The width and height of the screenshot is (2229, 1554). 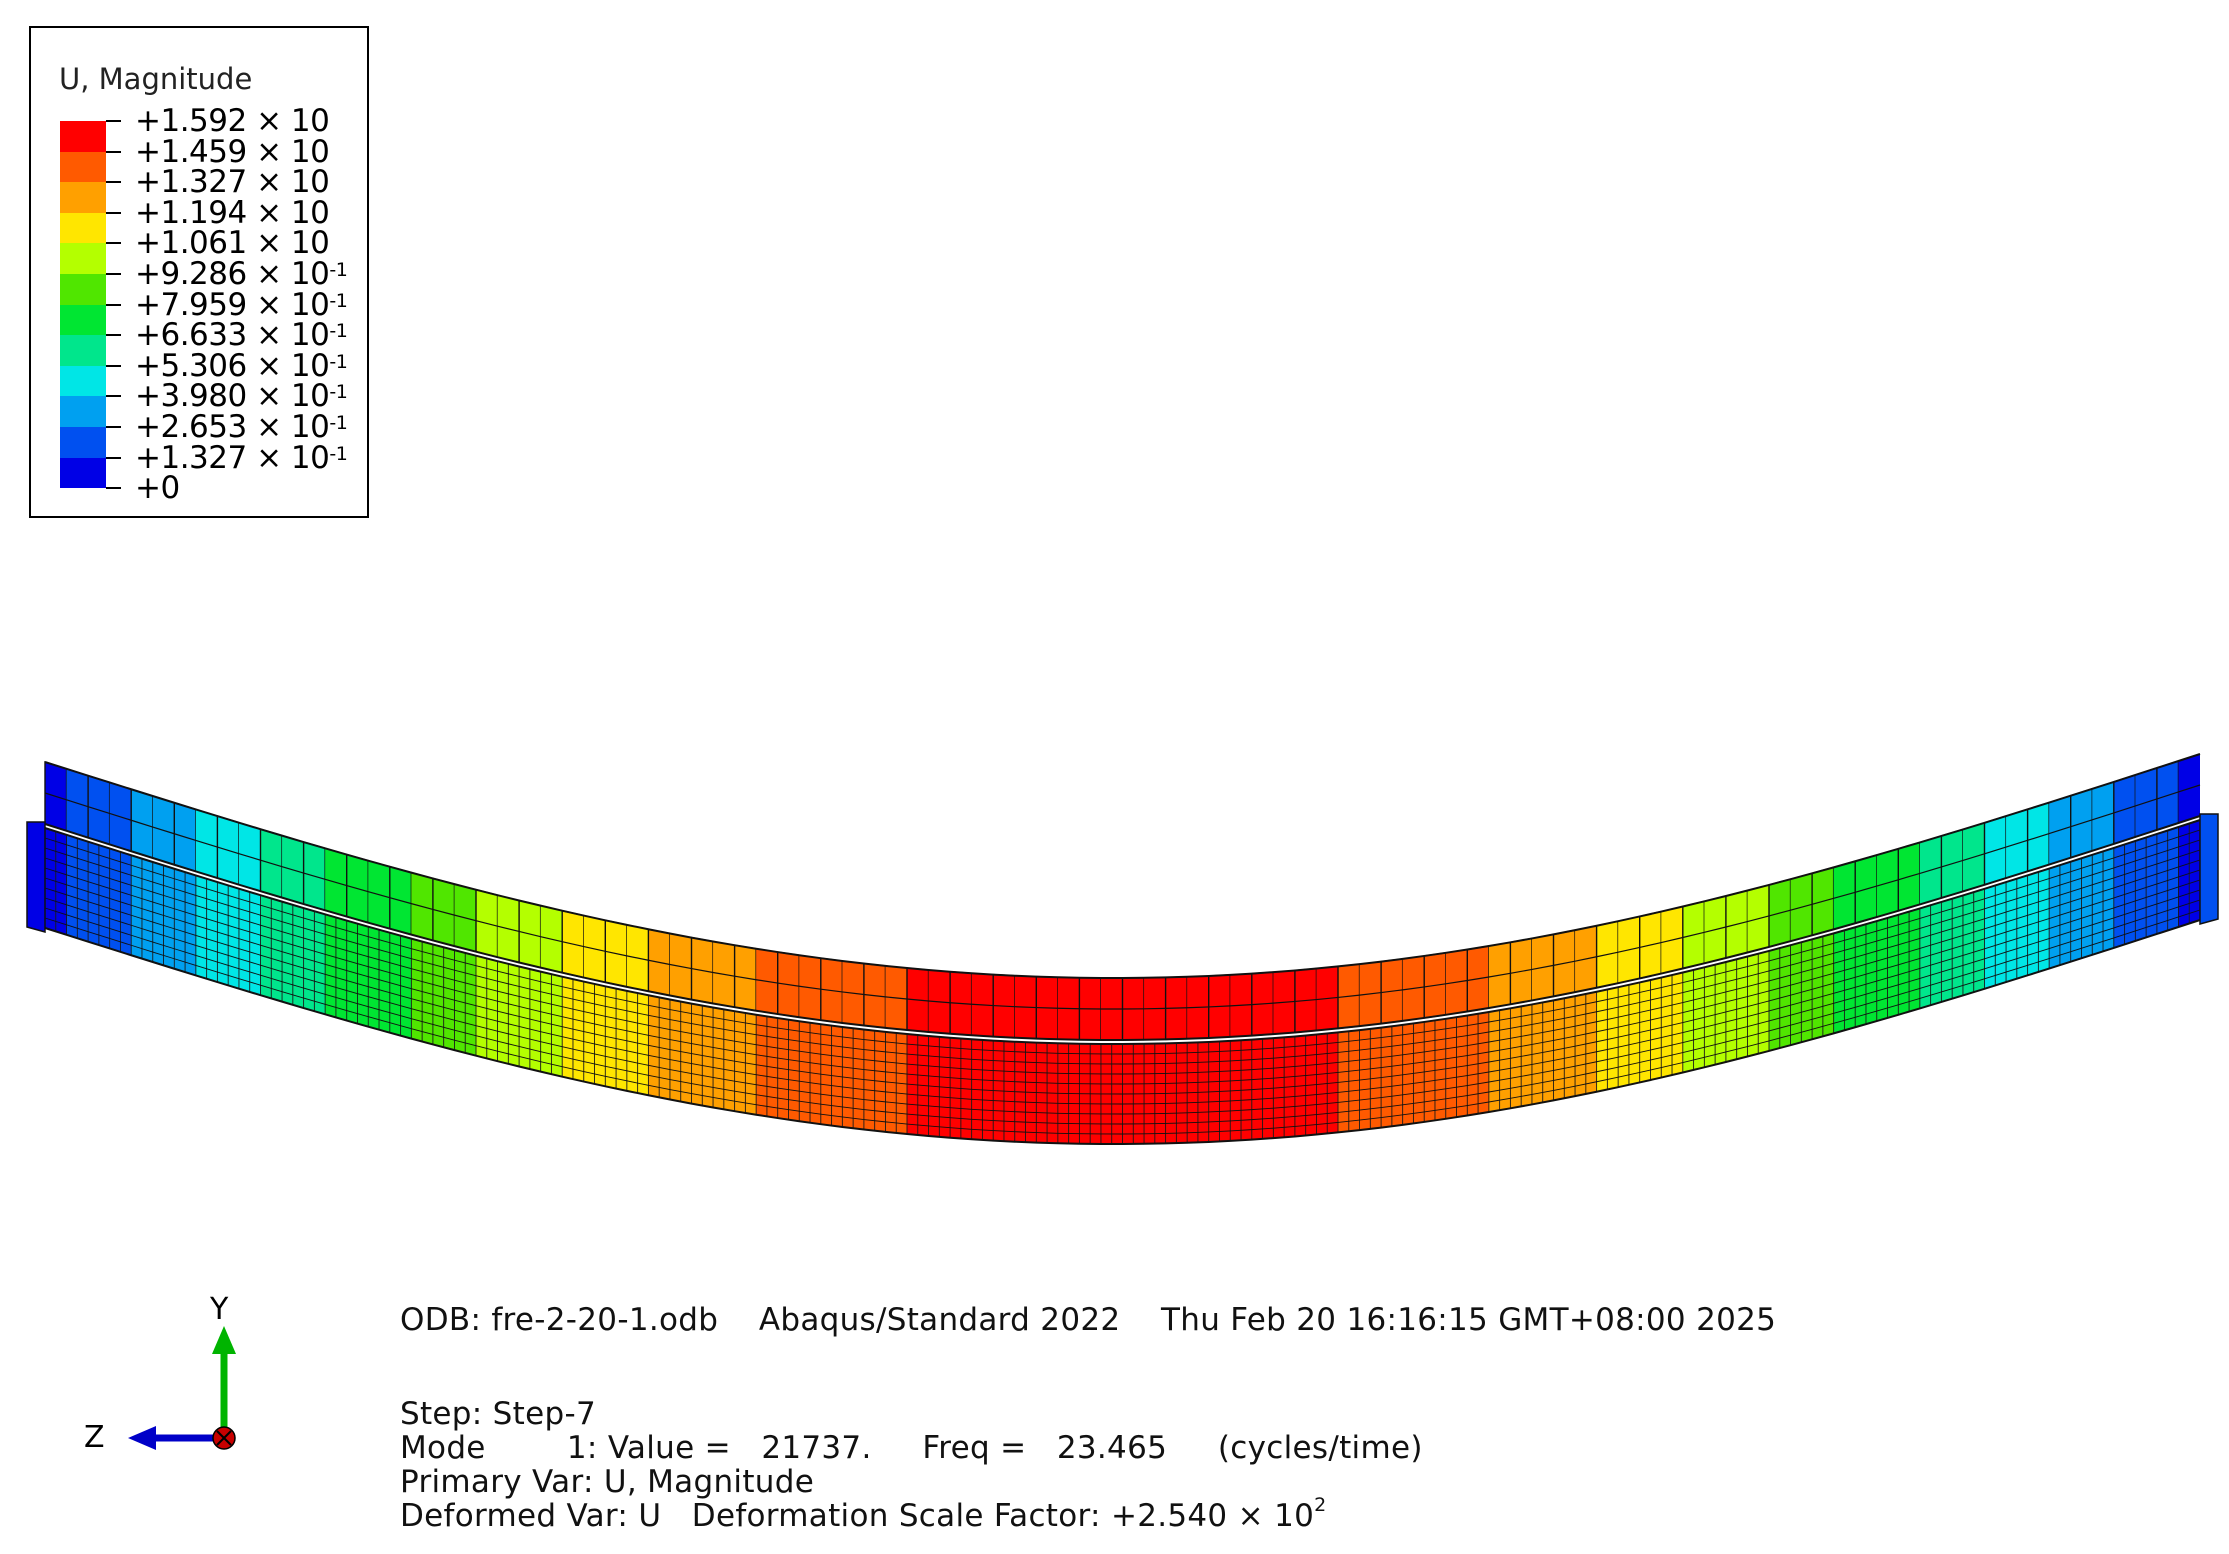 I want to click on legend-value-label: +6.633 × 10-1, so click(x=241, y=335).